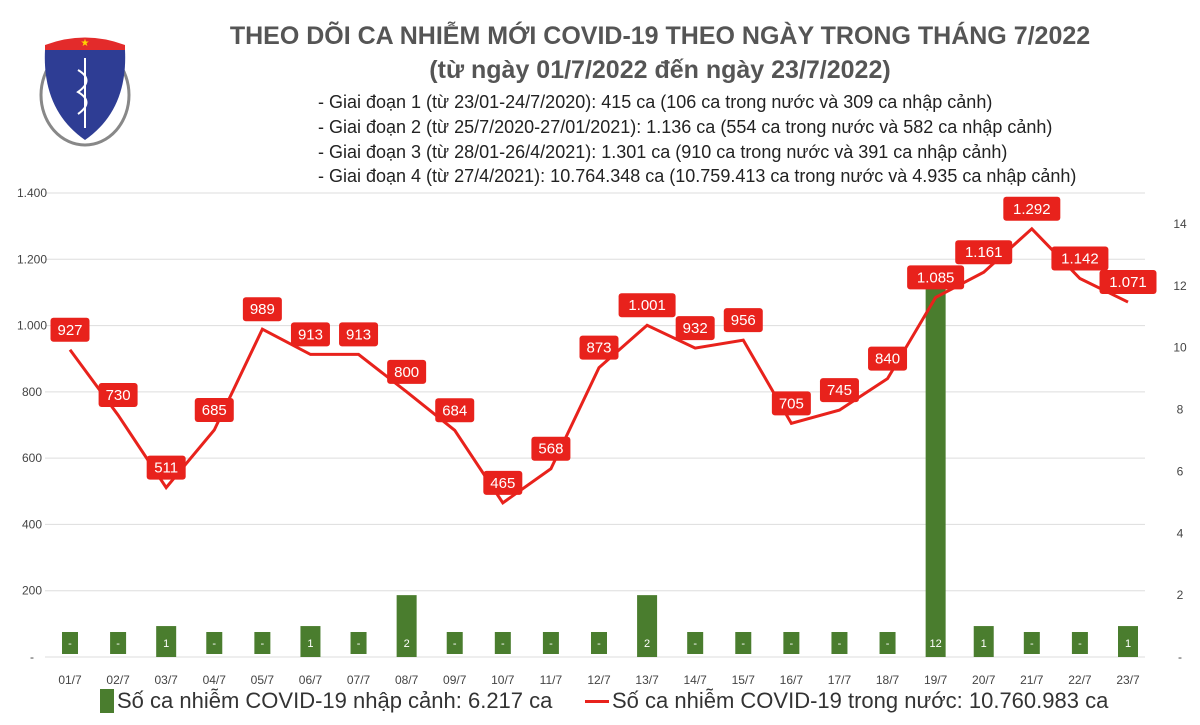  Describe the element at coordinates (695, 328) in the screenshot. I see `line-label: 932` at that location.